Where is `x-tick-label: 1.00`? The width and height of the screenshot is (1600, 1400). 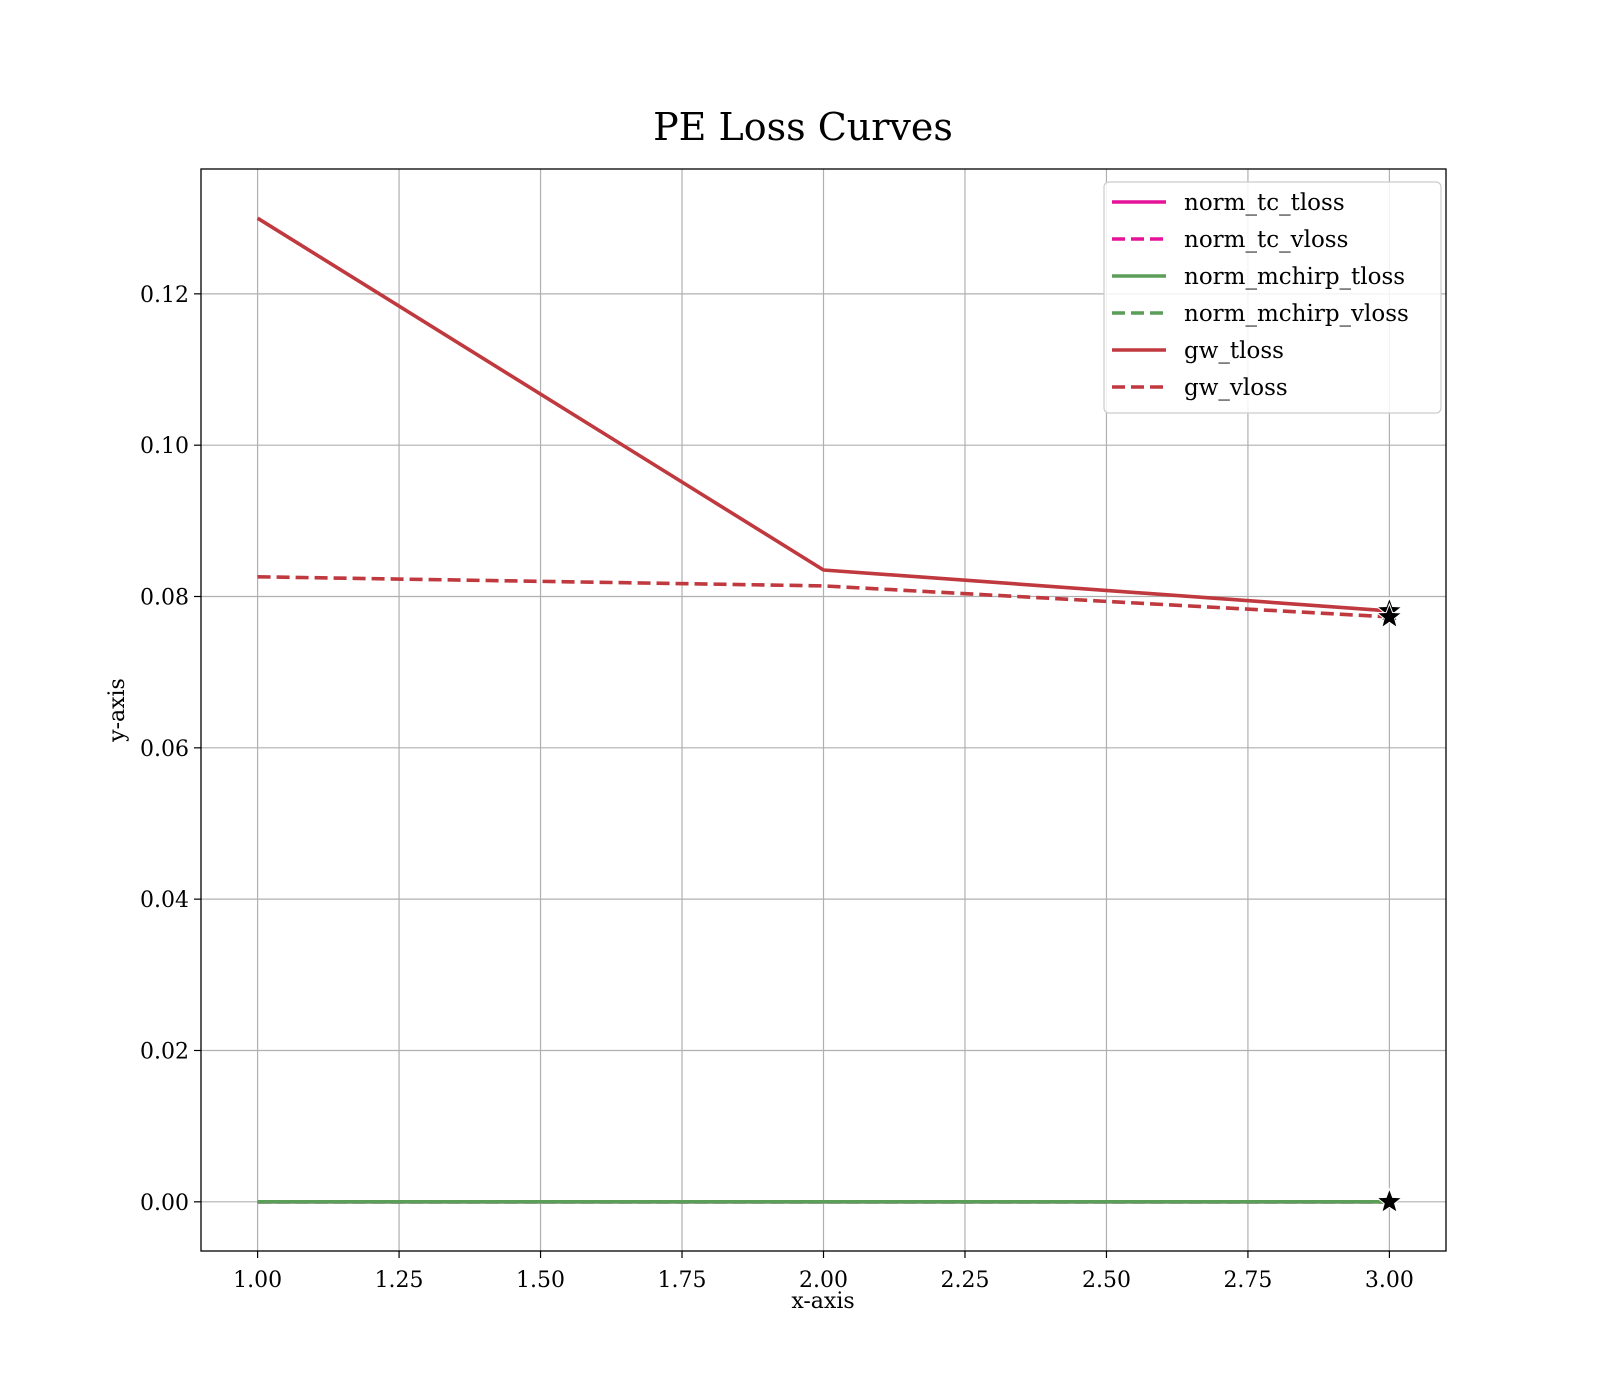 x-tick-label: 1.00 is located at coordinates (257, 1280).